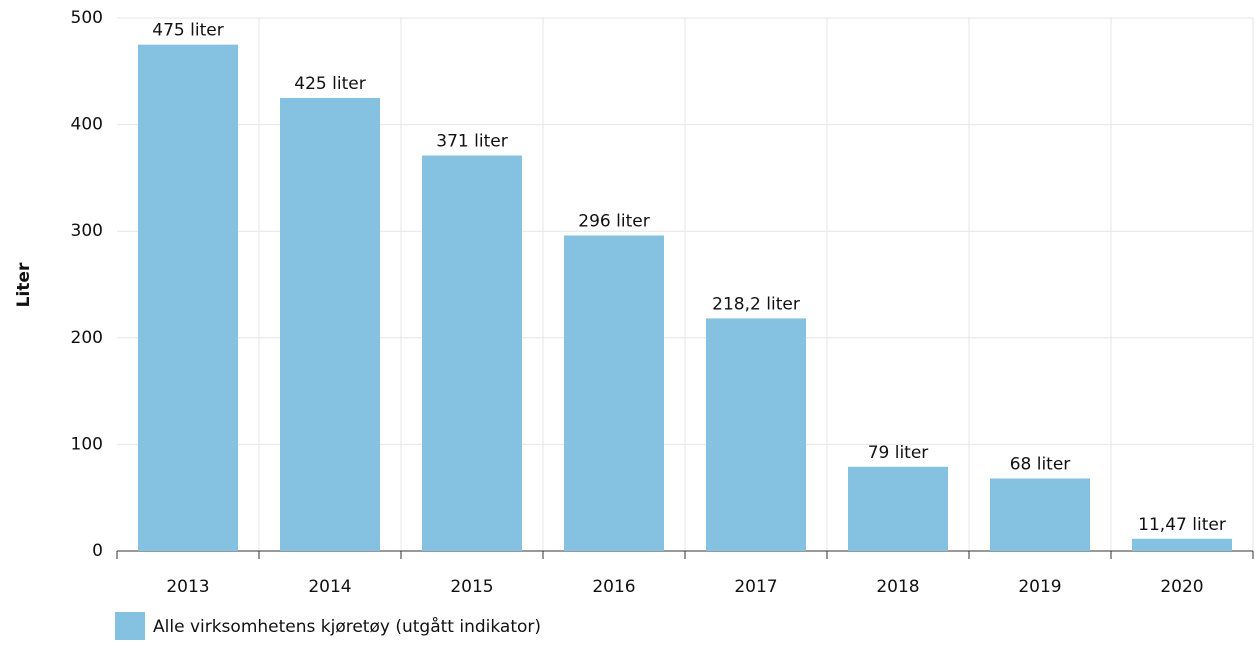 Image resolution: width=1255 pixels, height=668 pixels. What do you see at coordinates (97, 551) in the screenshot?
I see `y-tick-label: 0` at bounding box center [97, 551].